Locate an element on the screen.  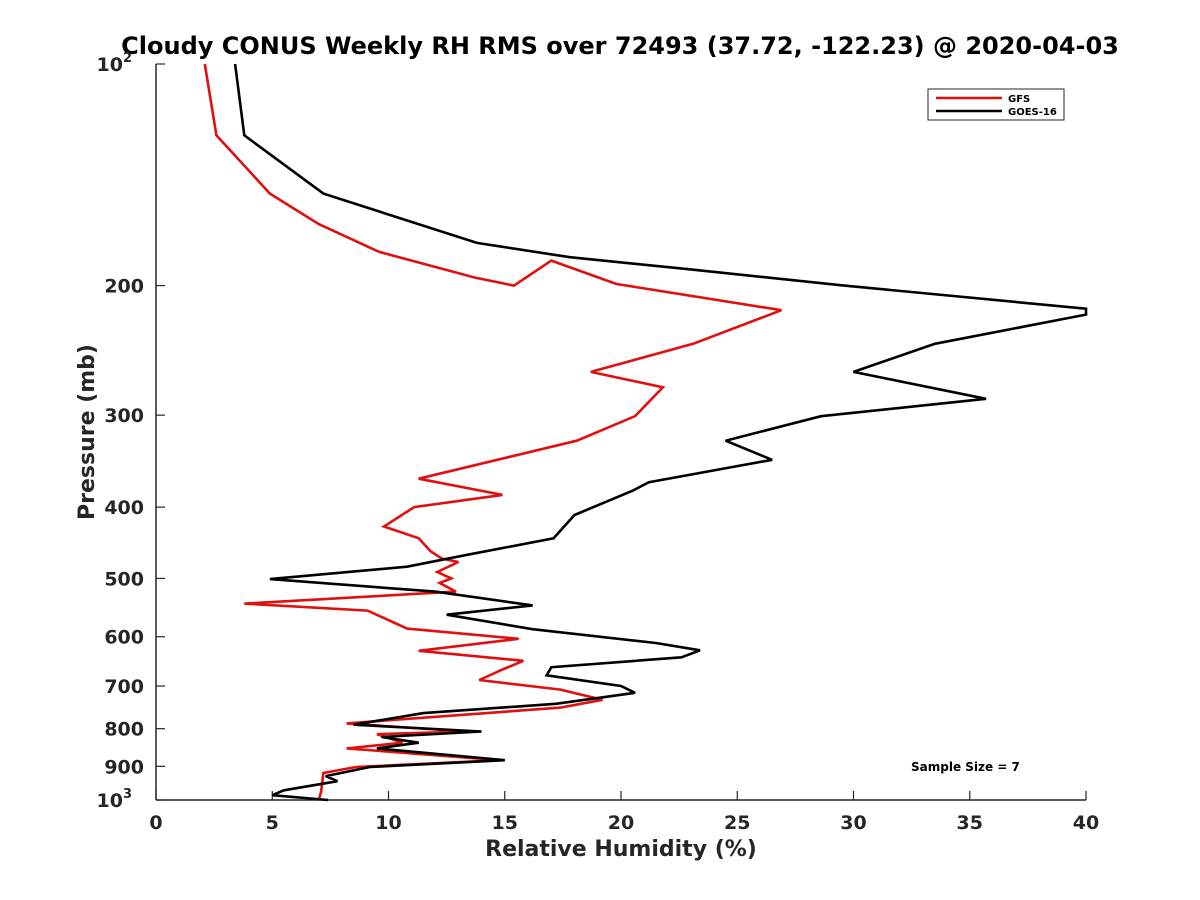
legend-box is located at coordinates (996, 104).